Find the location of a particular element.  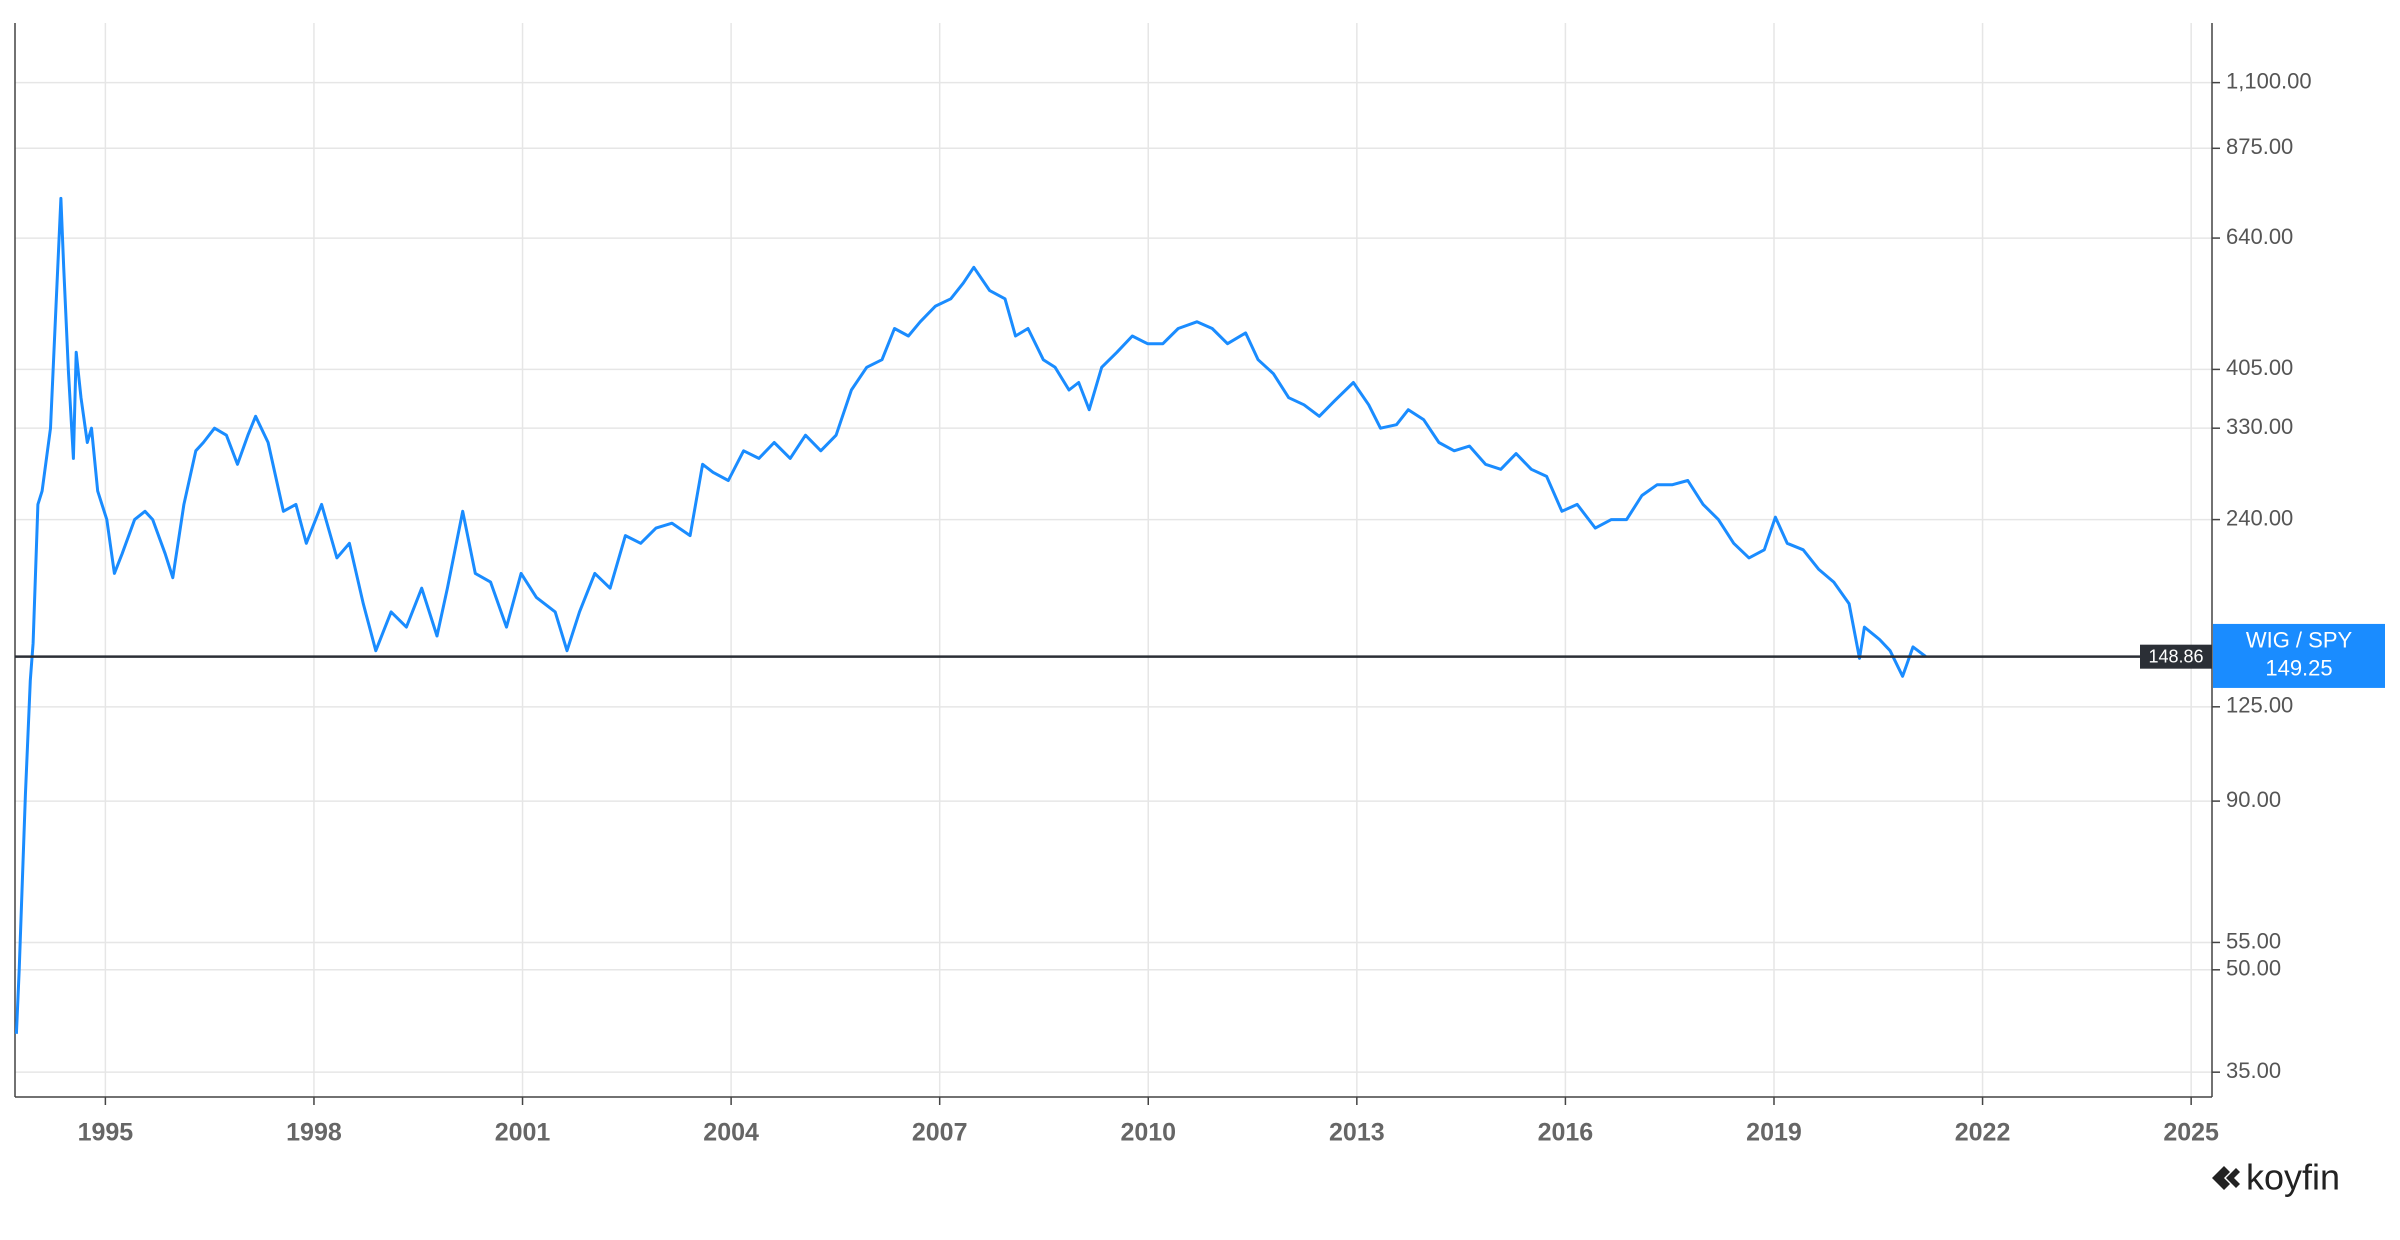

x-tick-label: 2022 is located at coordinates (1983, 1133).